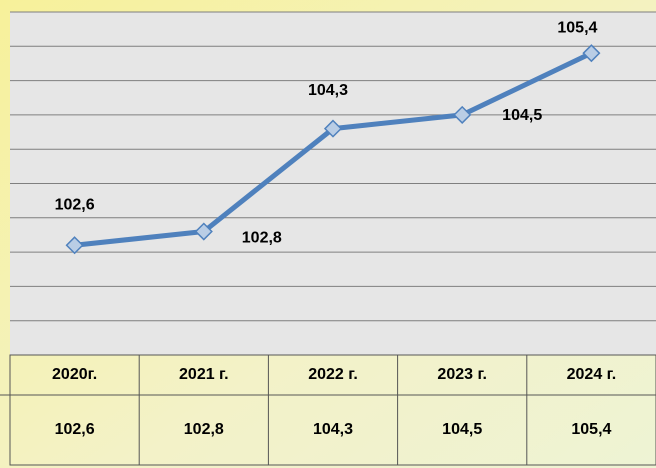  I want to click on table-value: 104,3, so click(333, 429).